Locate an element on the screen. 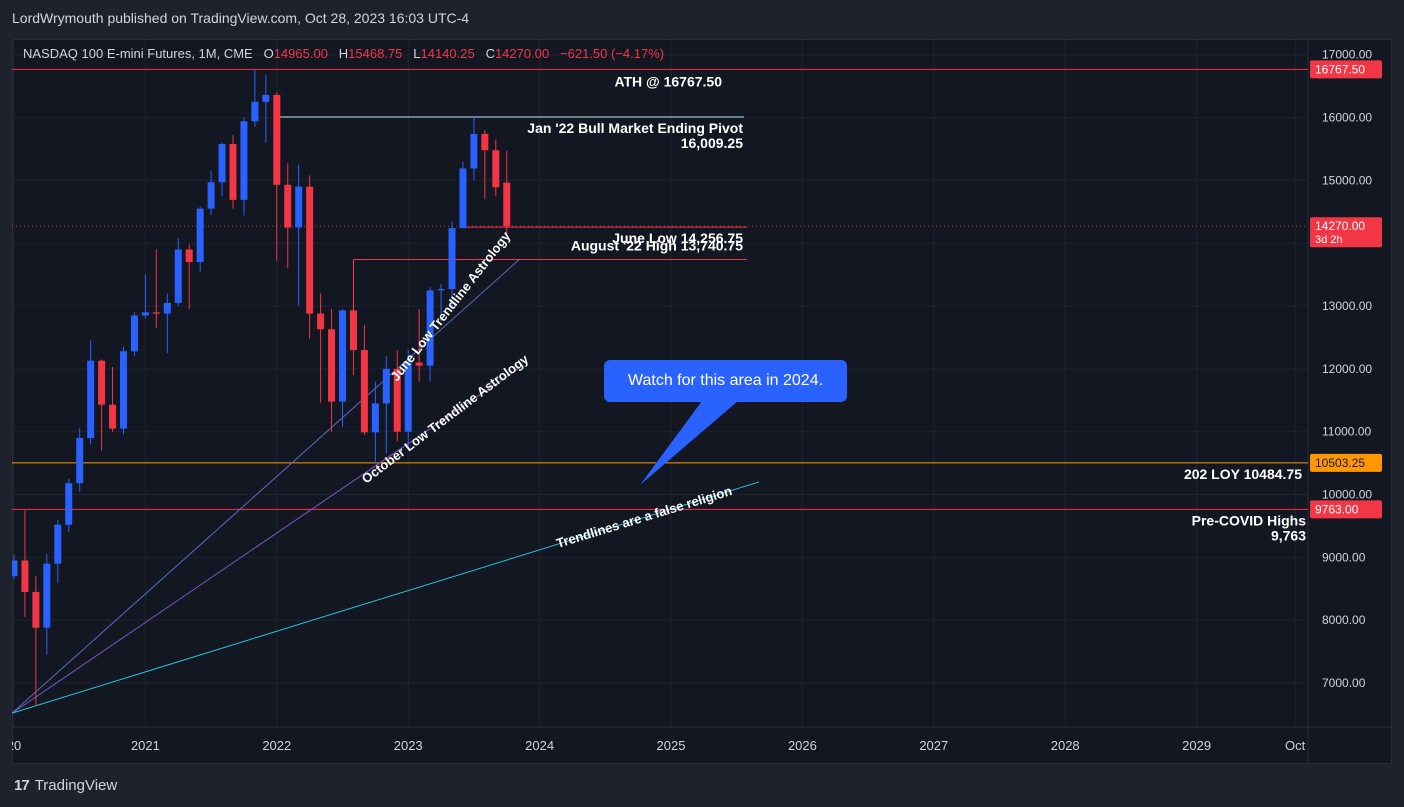 The image size is (1404, 807). y-tick-label: 12000.00 is located at coordinates (1347, 369).